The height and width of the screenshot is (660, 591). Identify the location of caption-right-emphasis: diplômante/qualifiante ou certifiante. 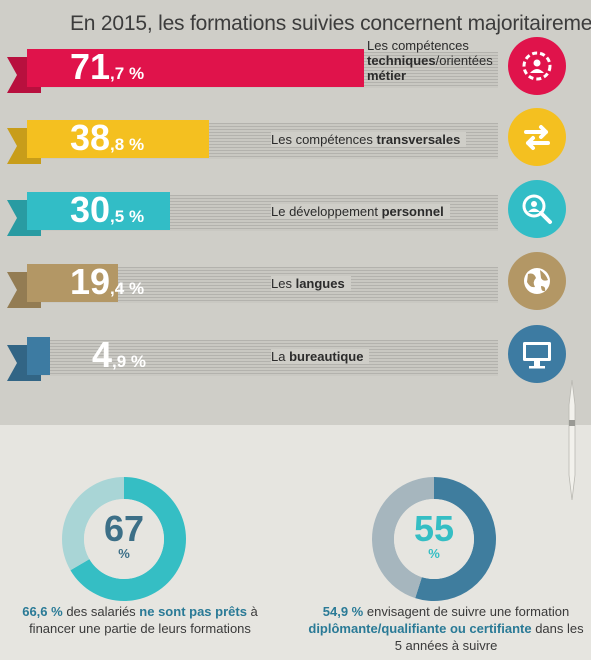
(420, 628).